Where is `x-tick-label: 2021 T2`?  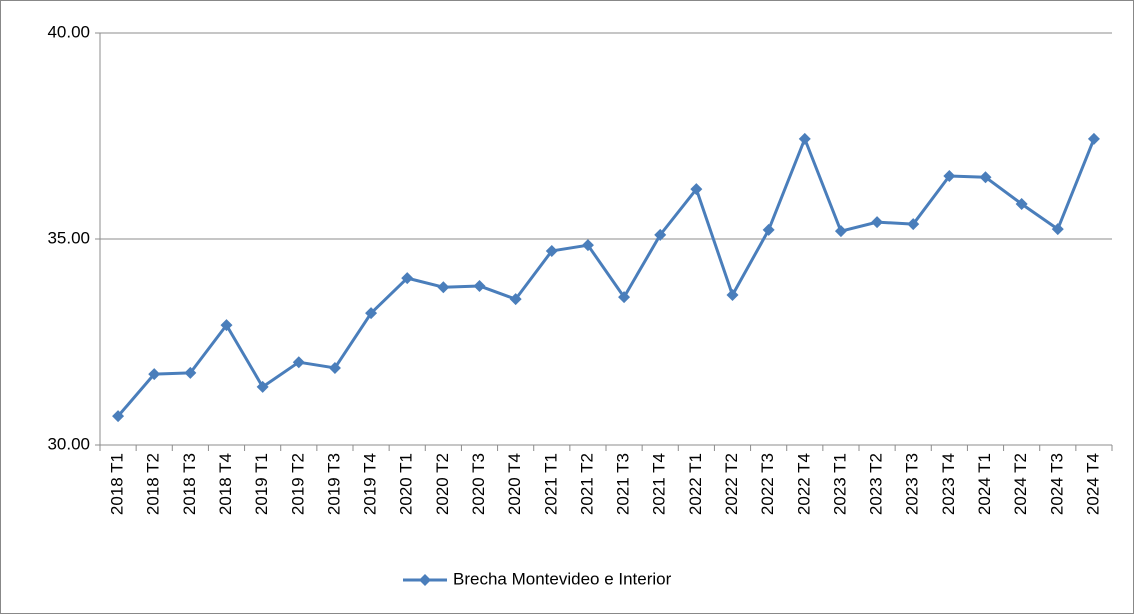 x-tick-label: 2021 T2 is located at coordinates (586, 484).